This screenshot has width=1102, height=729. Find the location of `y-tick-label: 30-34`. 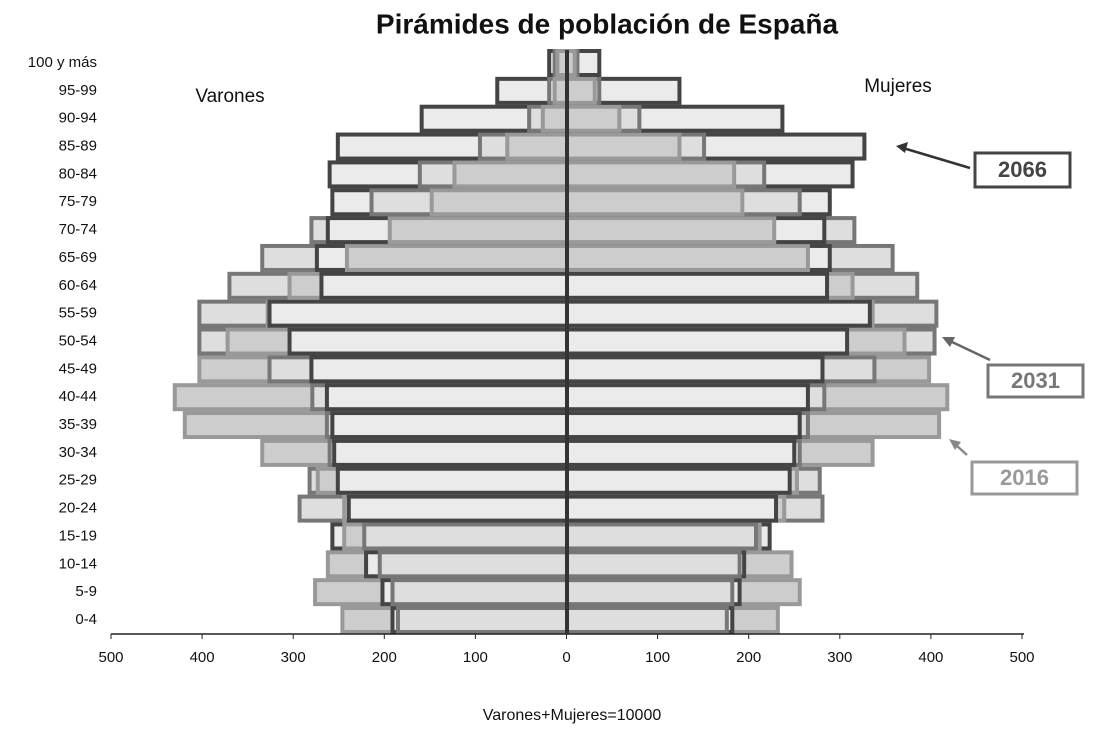

y-tick-label: 30-34 is located at coordinates (78, 452).